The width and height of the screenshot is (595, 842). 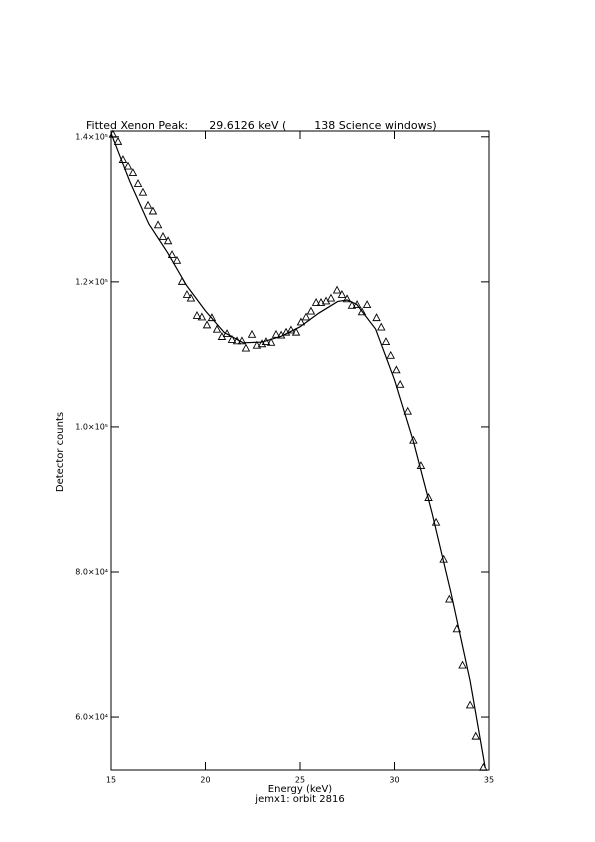 What do you see at coordinates (91, 717) in the screenshot?
I see `y-tick-label: 6.0×10⁴` at bounding box center [91, 717].